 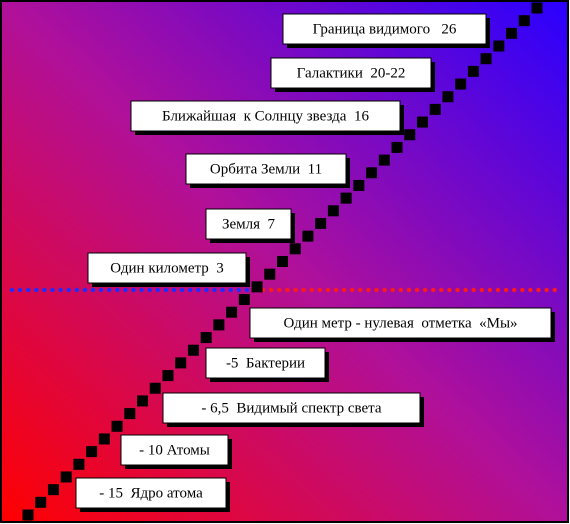 I want to click on label-text: Галактики 20-22, so click(x=351, y=73).